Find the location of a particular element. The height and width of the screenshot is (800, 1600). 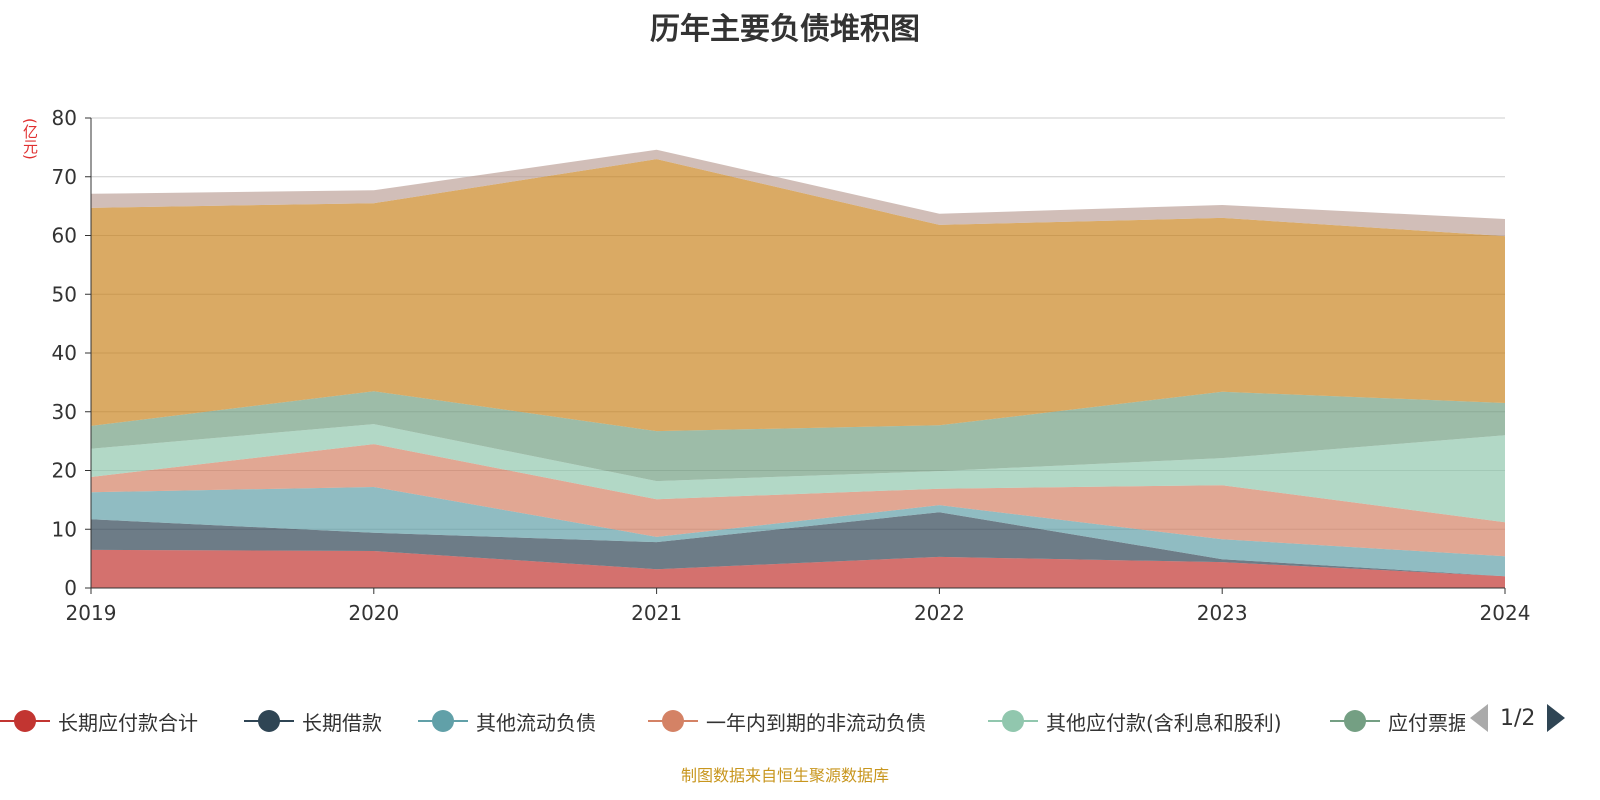

x-tick-label: 2023 is located at coordinates (1222, 613).